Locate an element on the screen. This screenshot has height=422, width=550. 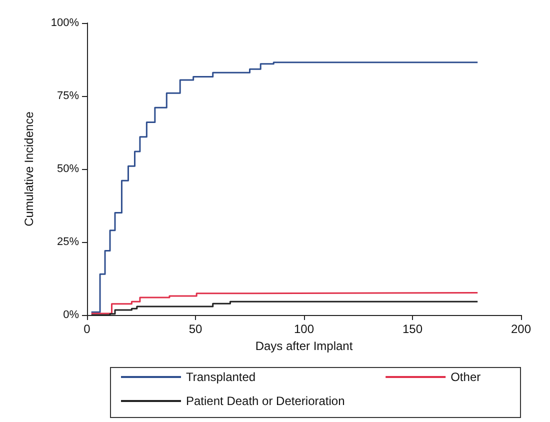
y-tick-label: 50% is located at coordinates (68, 169).